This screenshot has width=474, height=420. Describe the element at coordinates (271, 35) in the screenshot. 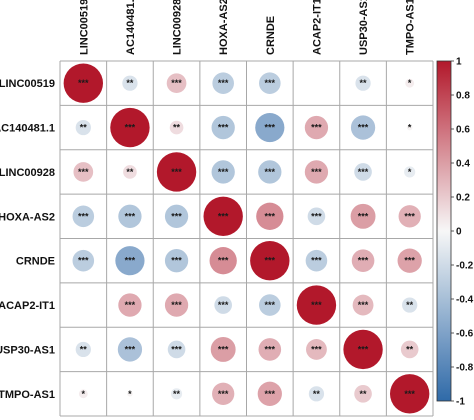

I see `column-label-CRNDE: CRNDE` at that location.